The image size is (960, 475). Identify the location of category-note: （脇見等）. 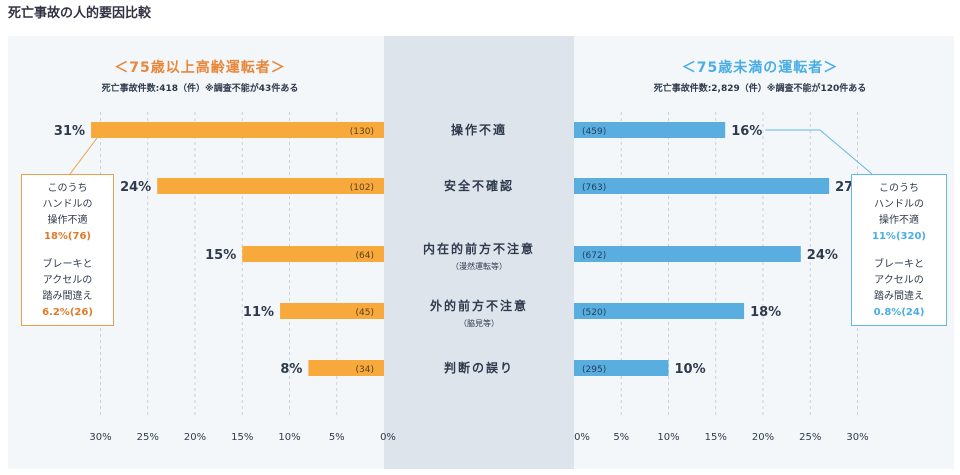
(479, 323).